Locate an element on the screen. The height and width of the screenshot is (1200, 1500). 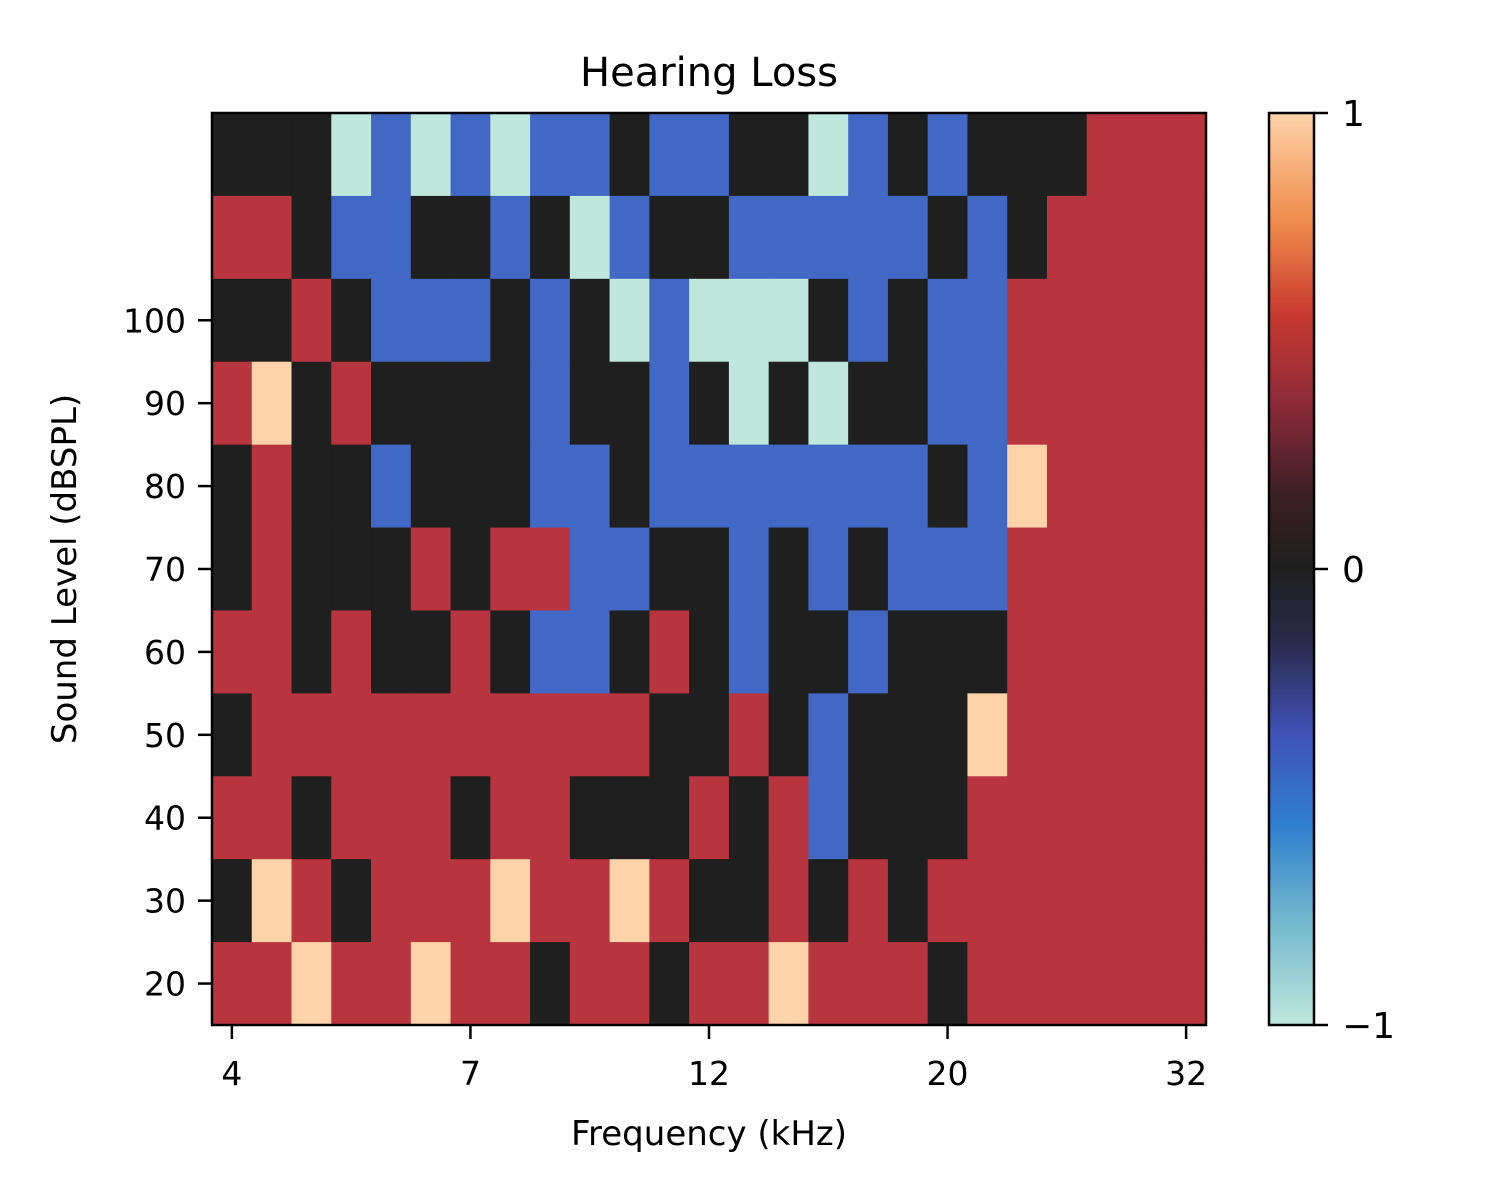
x-axis: 4 7 12 20 32 is located at coordinates (714, 1059).